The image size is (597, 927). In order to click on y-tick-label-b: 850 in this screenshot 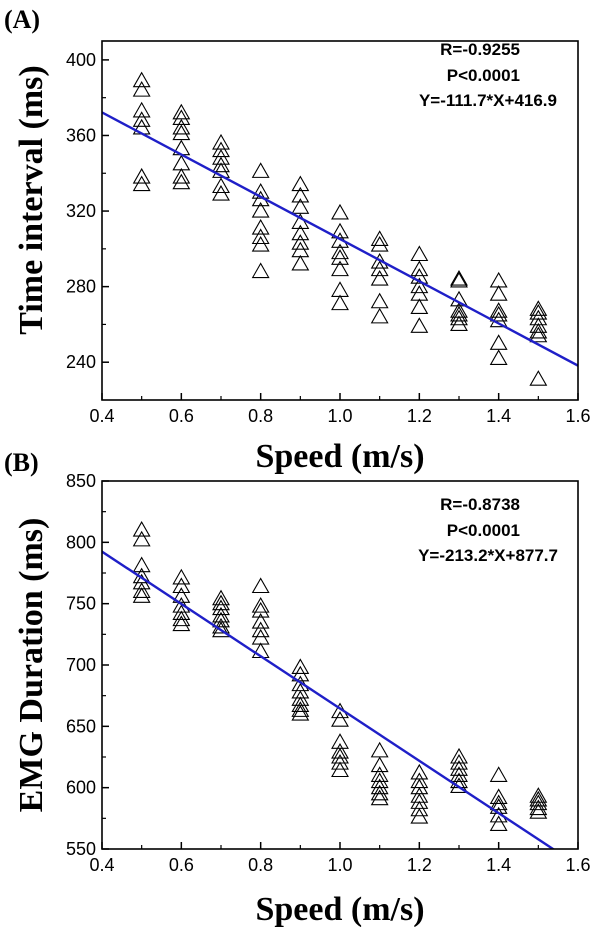, I will do `click(81, 481)`.